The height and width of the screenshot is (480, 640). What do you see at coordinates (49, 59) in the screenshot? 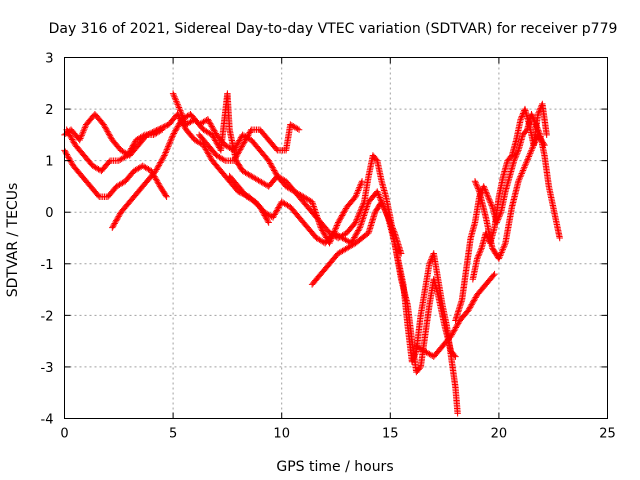
I see `y-tick-label: 3` at bounding box center [49, 59].